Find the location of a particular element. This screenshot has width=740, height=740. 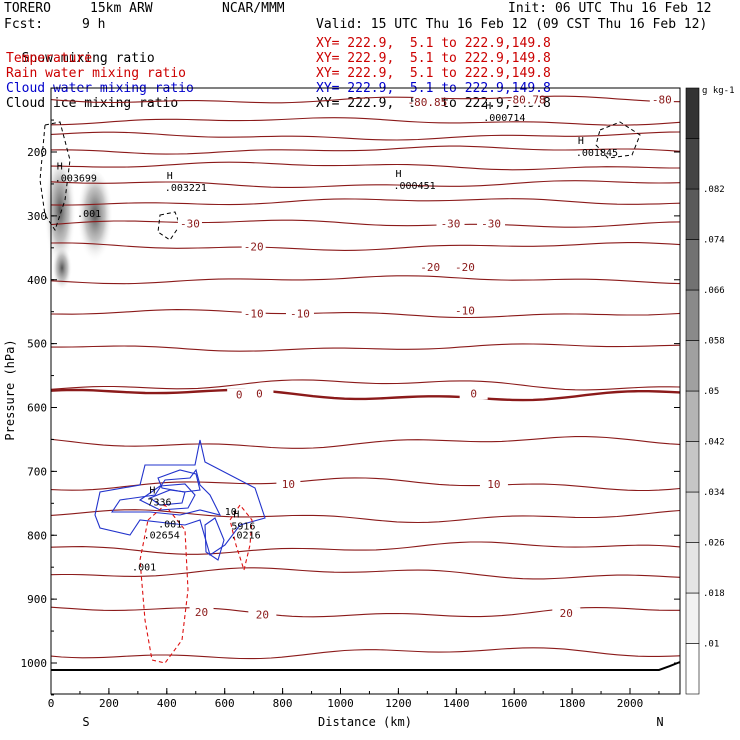

forecast-hour: 9 h is located at coordinates (94, 24).